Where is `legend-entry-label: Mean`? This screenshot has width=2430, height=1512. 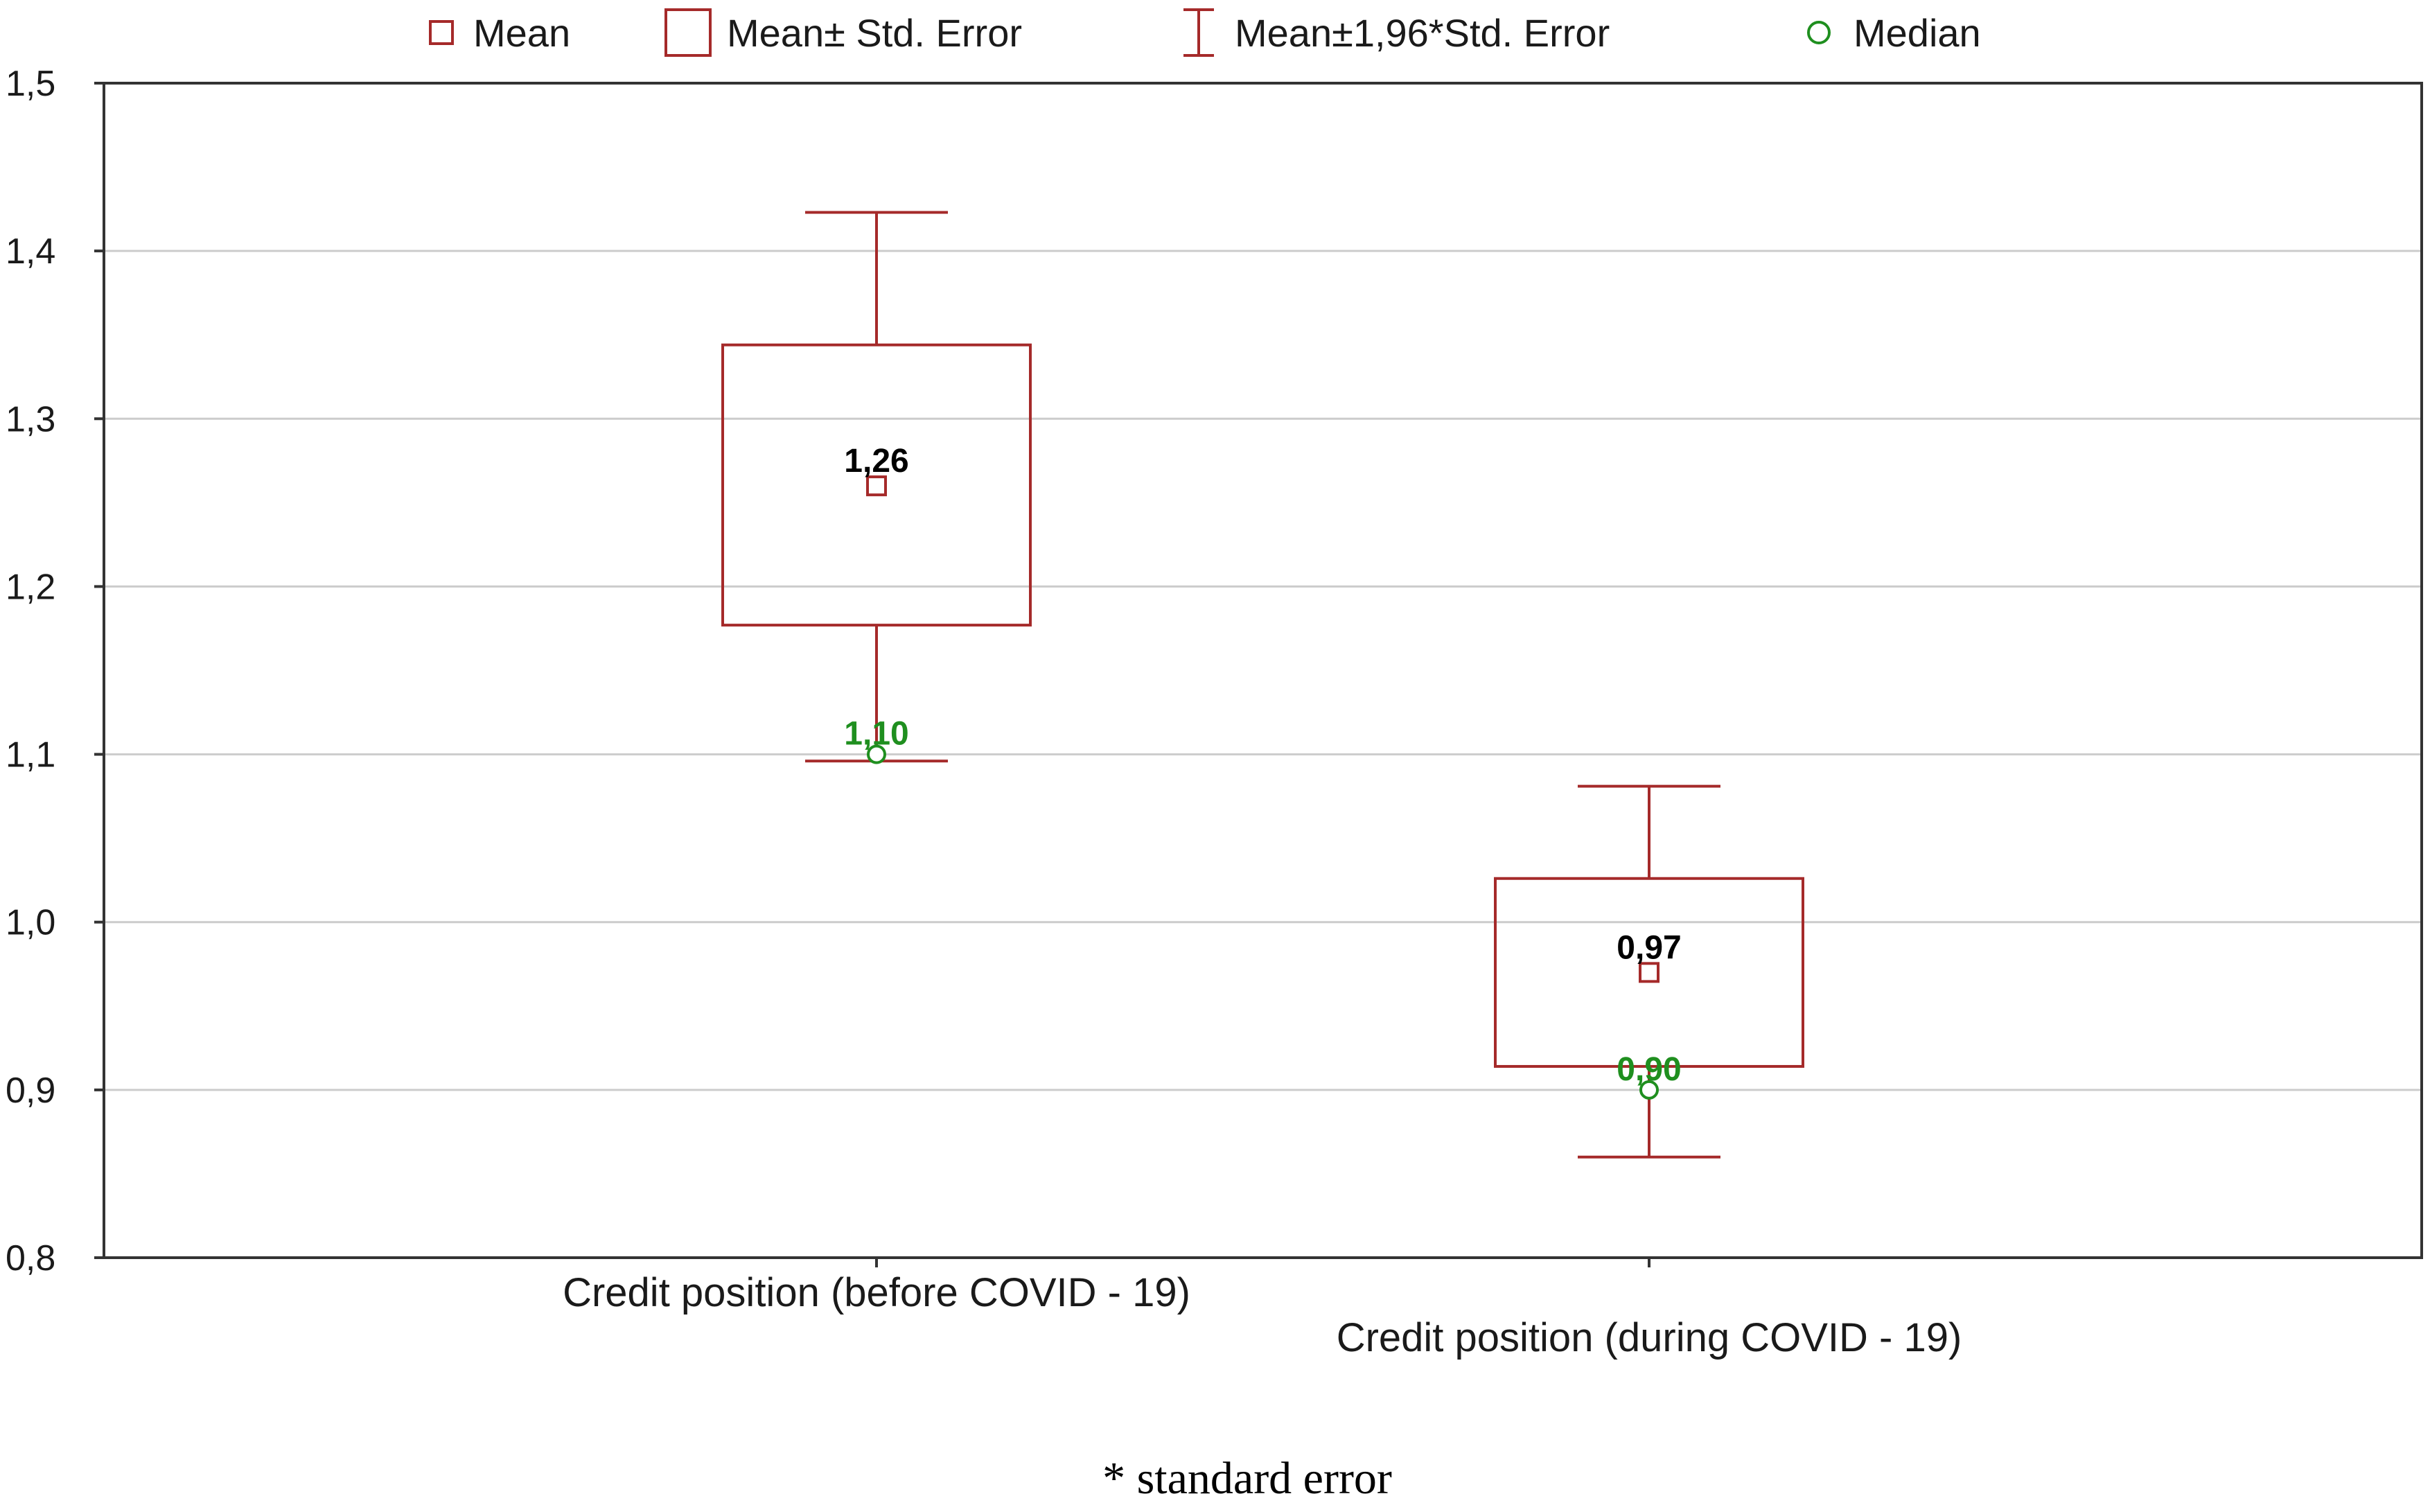
legend-entry-label: Mean is located at coordinates (521, 33).